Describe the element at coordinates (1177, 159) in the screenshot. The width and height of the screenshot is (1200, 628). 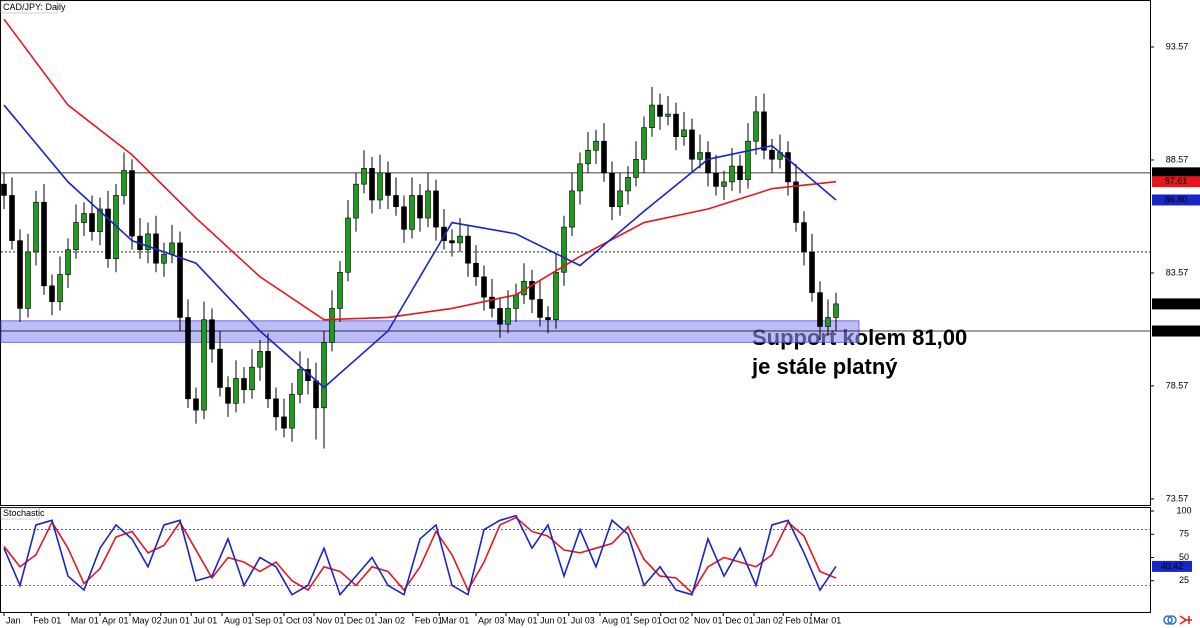
I see `y-tick-label: 88.57` at that location.